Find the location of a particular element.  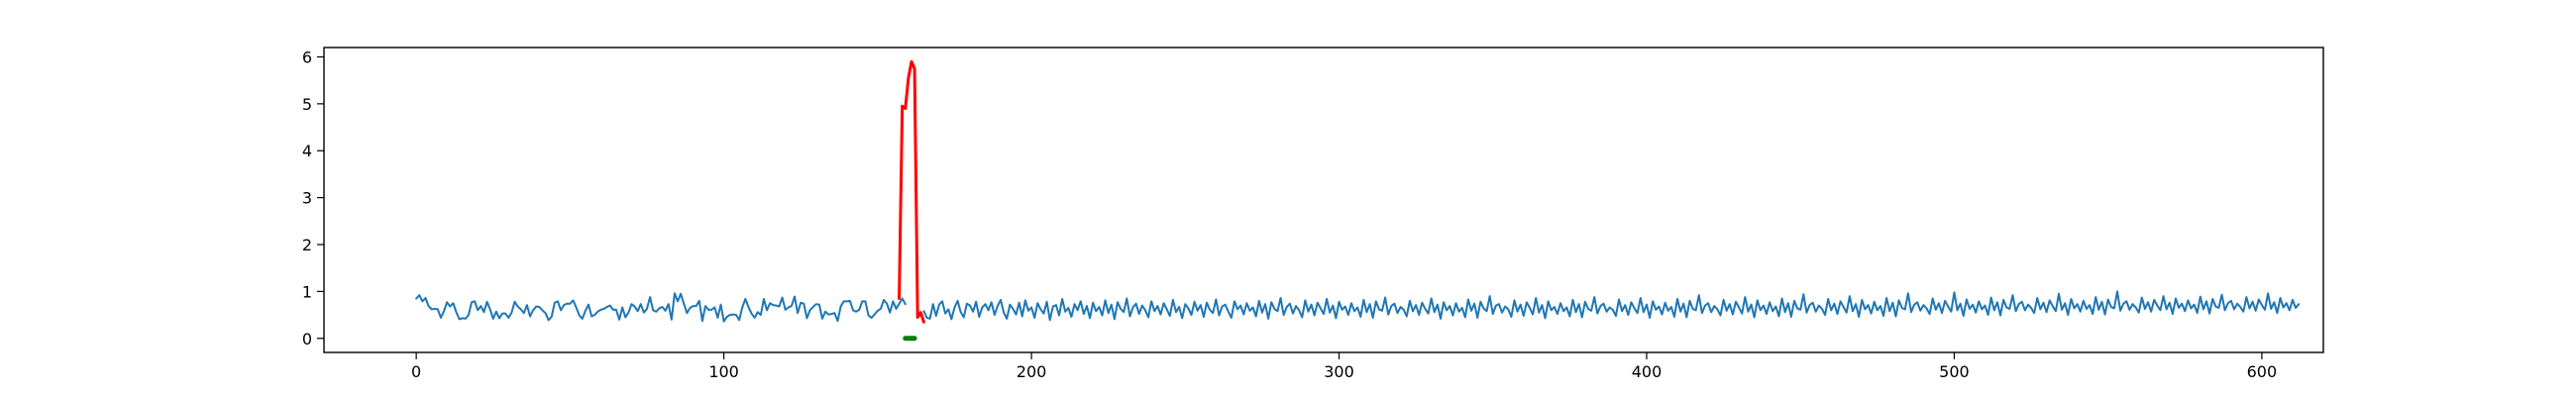

y-tick-label-1: 1 is located at coordinates (307, 291).